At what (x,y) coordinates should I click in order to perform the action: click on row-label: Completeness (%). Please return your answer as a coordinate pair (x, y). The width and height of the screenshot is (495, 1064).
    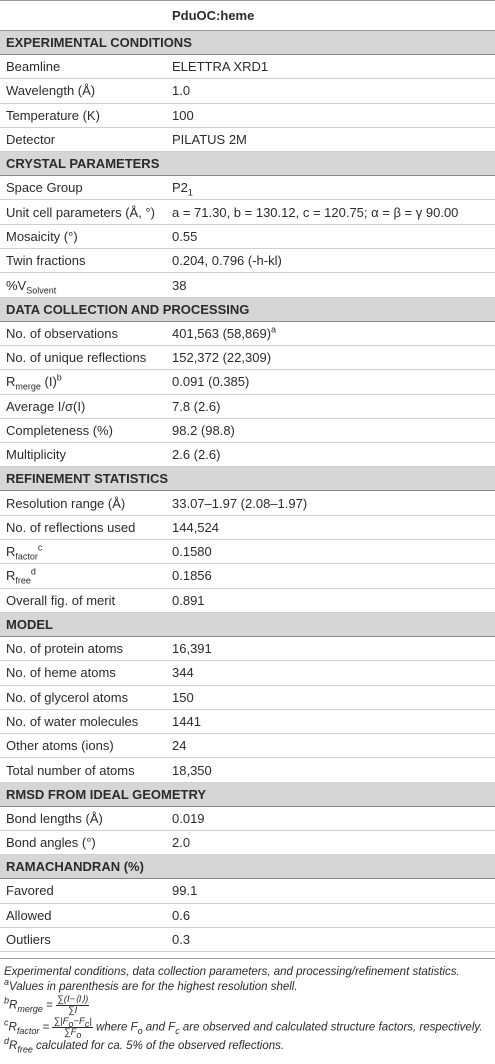
    Looking at the image, I should click on (85, 431).